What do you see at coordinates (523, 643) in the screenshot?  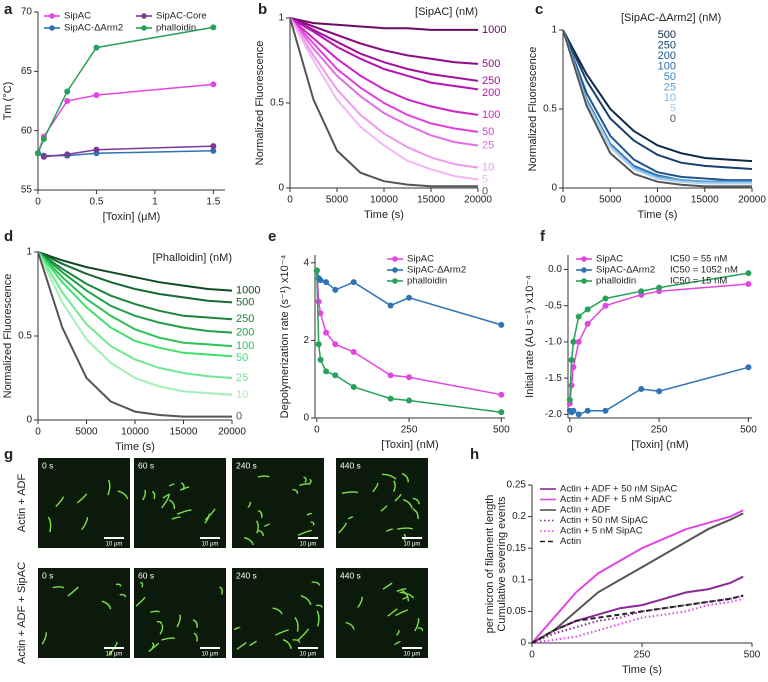 I see `y-tick-label: 0` at bounding box center [523, 643].